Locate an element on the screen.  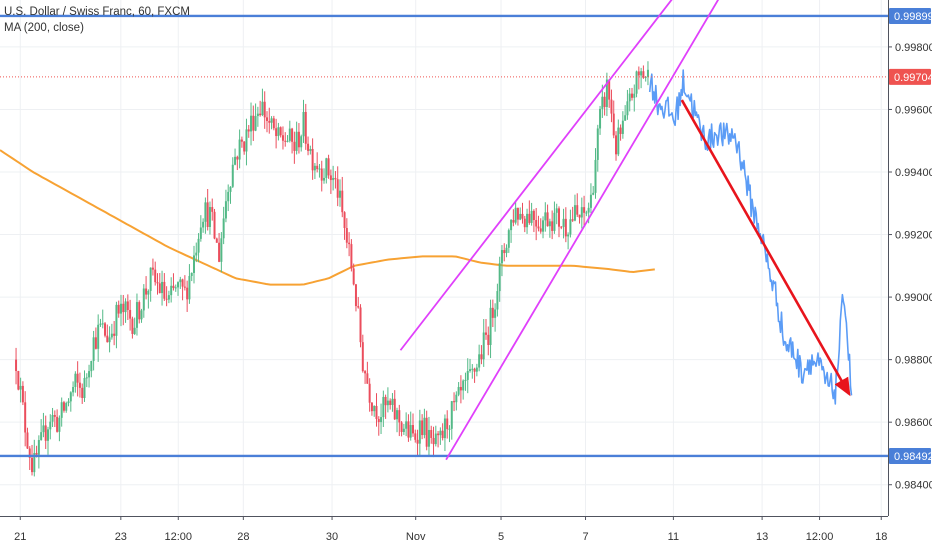
current-price-tag is located at coordinates (910, 76).